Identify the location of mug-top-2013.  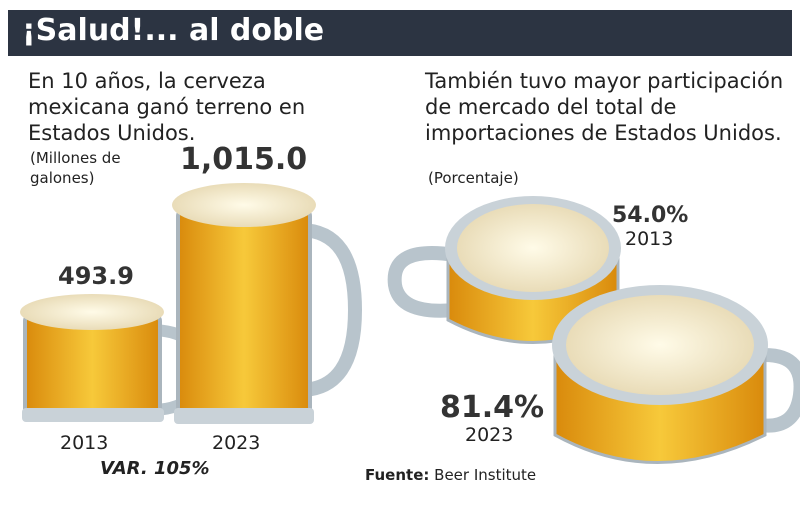
(504, 270).